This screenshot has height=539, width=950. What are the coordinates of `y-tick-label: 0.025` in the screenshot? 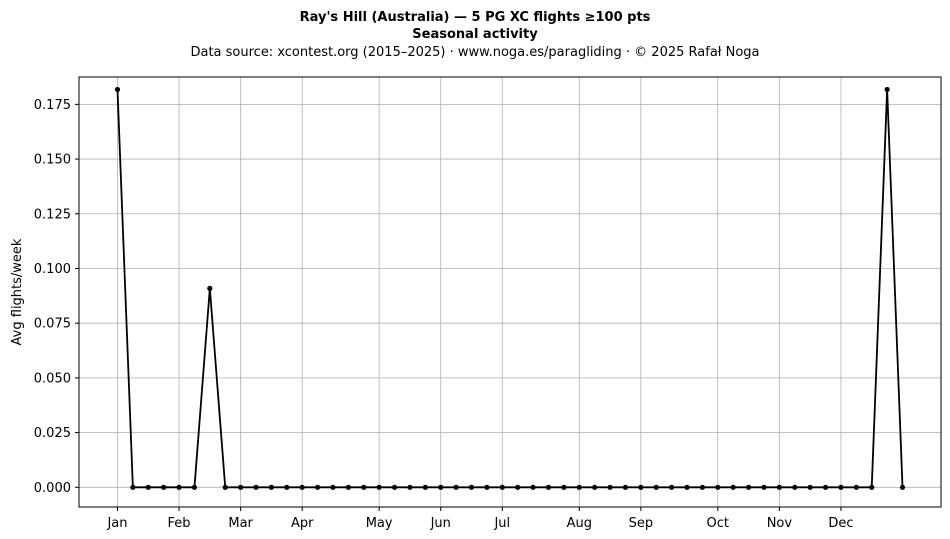 It's located at (52, 433).